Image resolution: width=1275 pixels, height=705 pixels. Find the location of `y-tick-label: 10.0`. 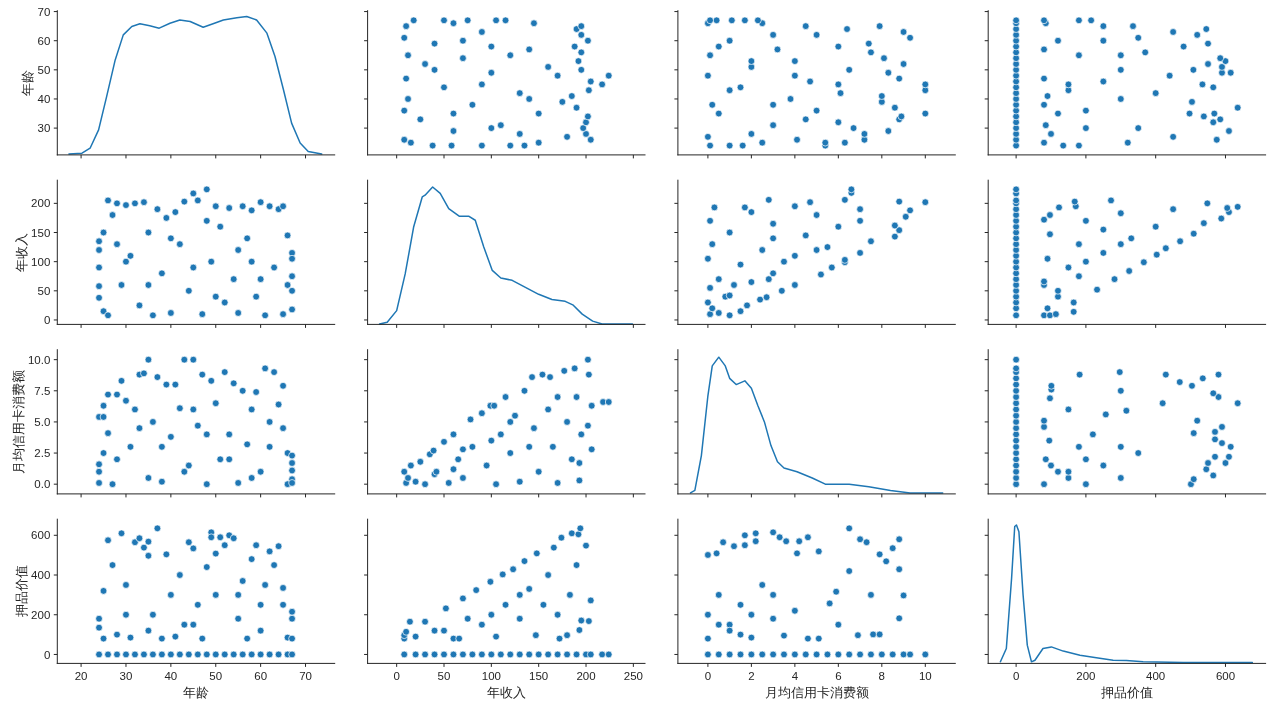

y-tick-label: 10.0 is located at coordinates (39, 359).